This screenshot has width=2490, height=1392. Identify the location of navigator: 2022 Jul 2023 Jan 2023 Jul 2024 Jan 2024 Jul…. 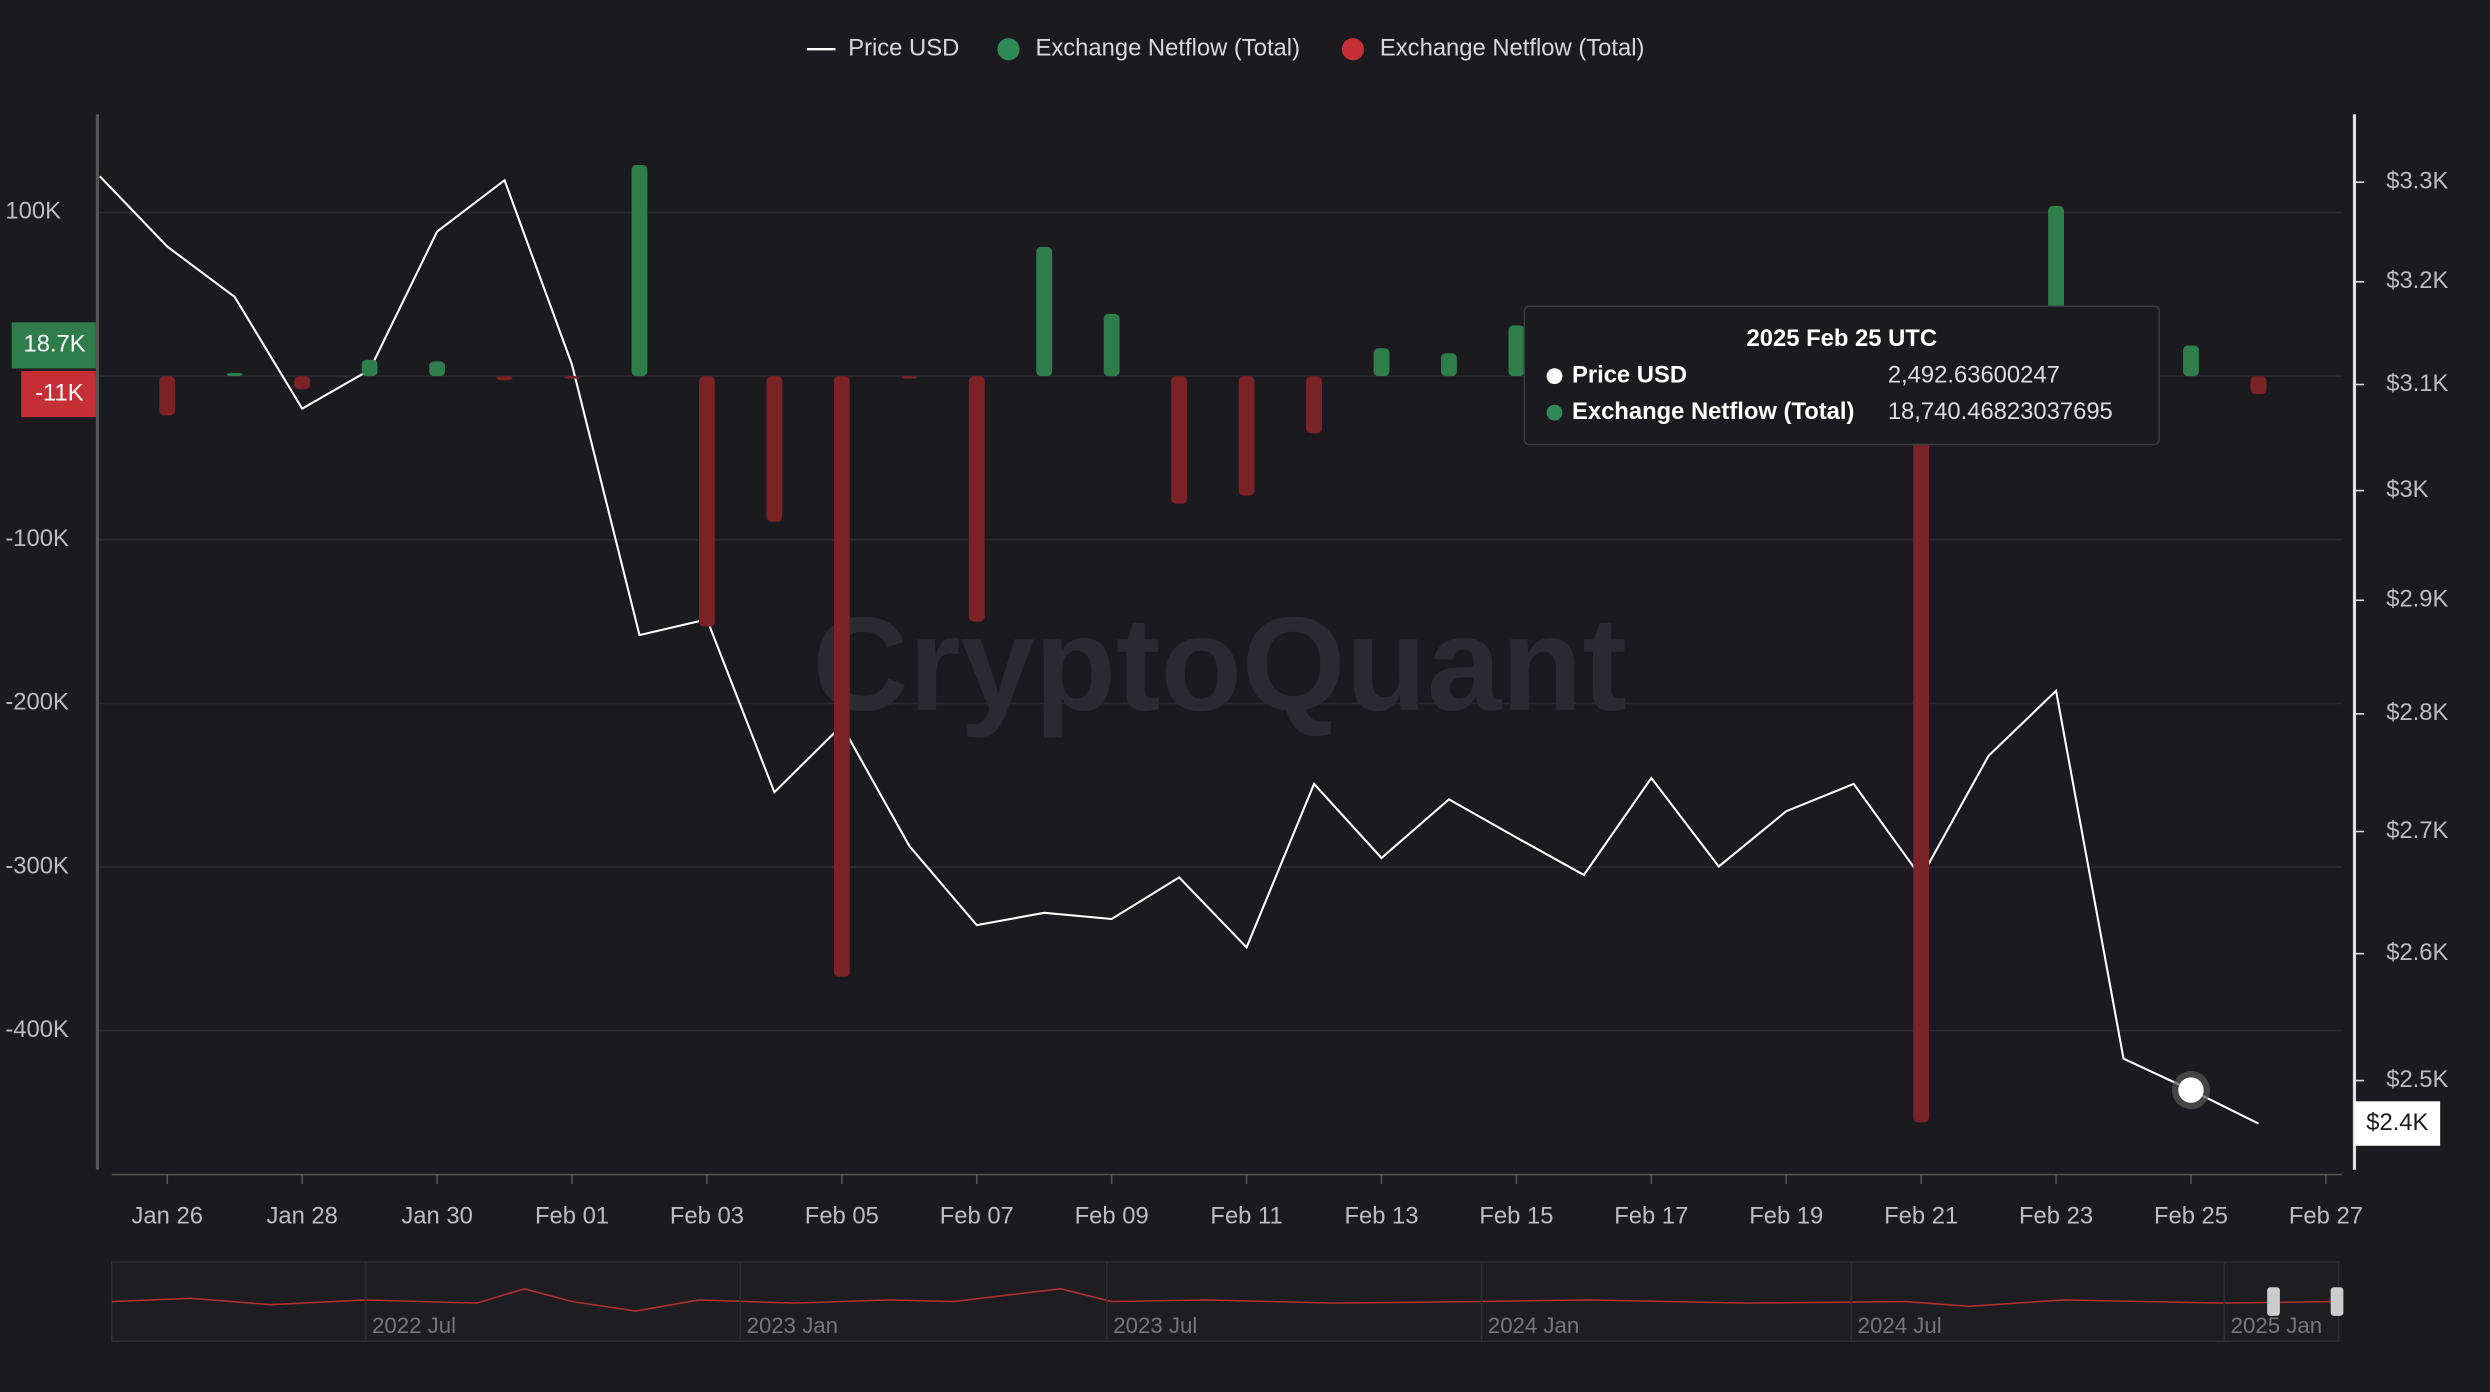
(1227, 1302).